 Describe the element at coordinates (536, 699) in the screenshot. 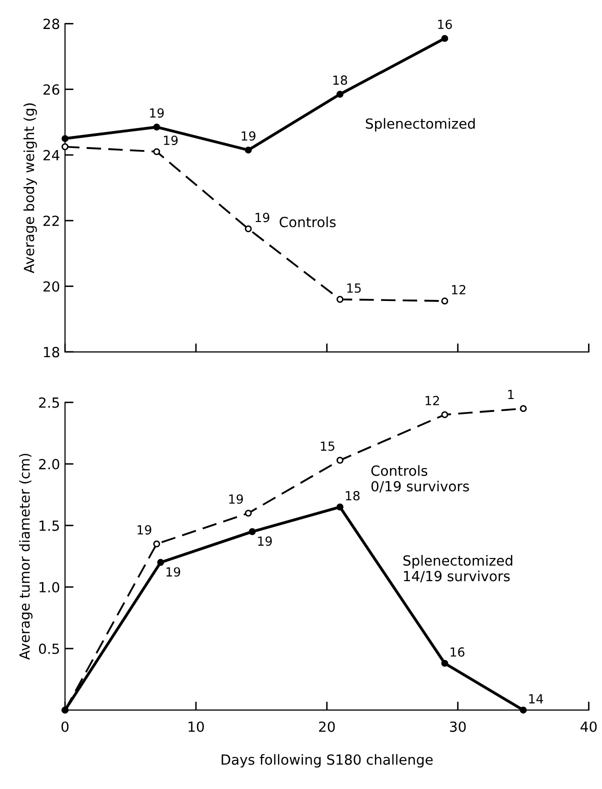

I see `annotation: 14` at that location.